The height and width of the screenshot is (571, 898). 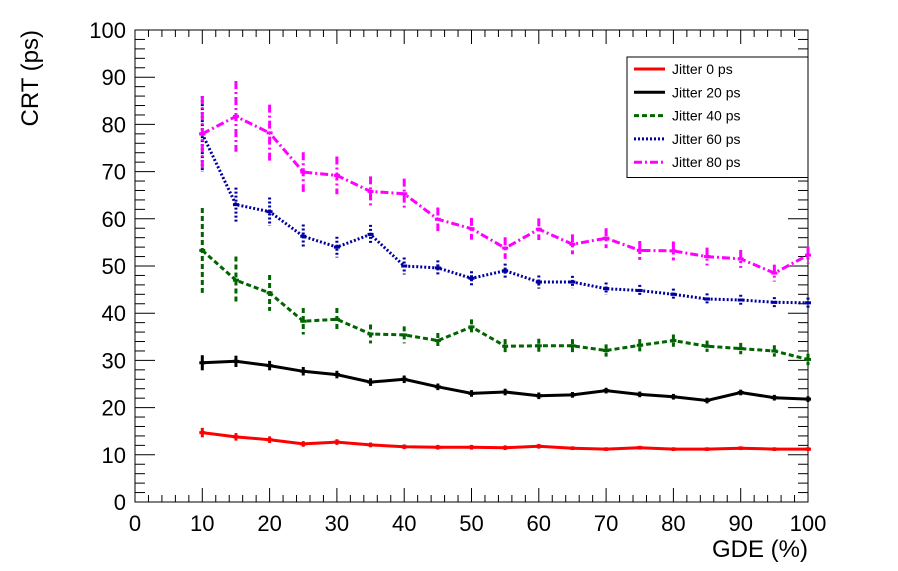 What do you see at coordinates (107, 30) in the screenshot?
I see `y-tick-label: 100` at bounding box center [107, 30].